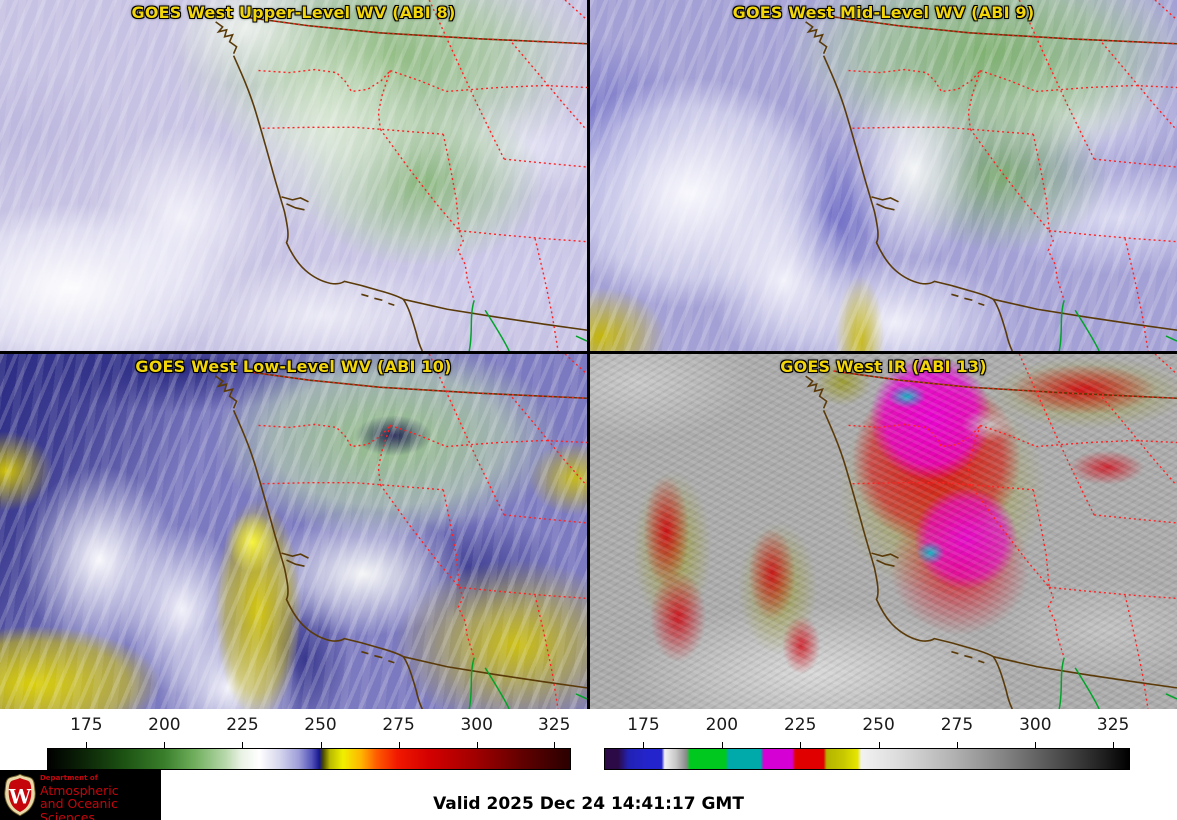  Describe the element at coordinates (722, 725) in the screenshot. I see `ir-tick-label: 200` at that location.